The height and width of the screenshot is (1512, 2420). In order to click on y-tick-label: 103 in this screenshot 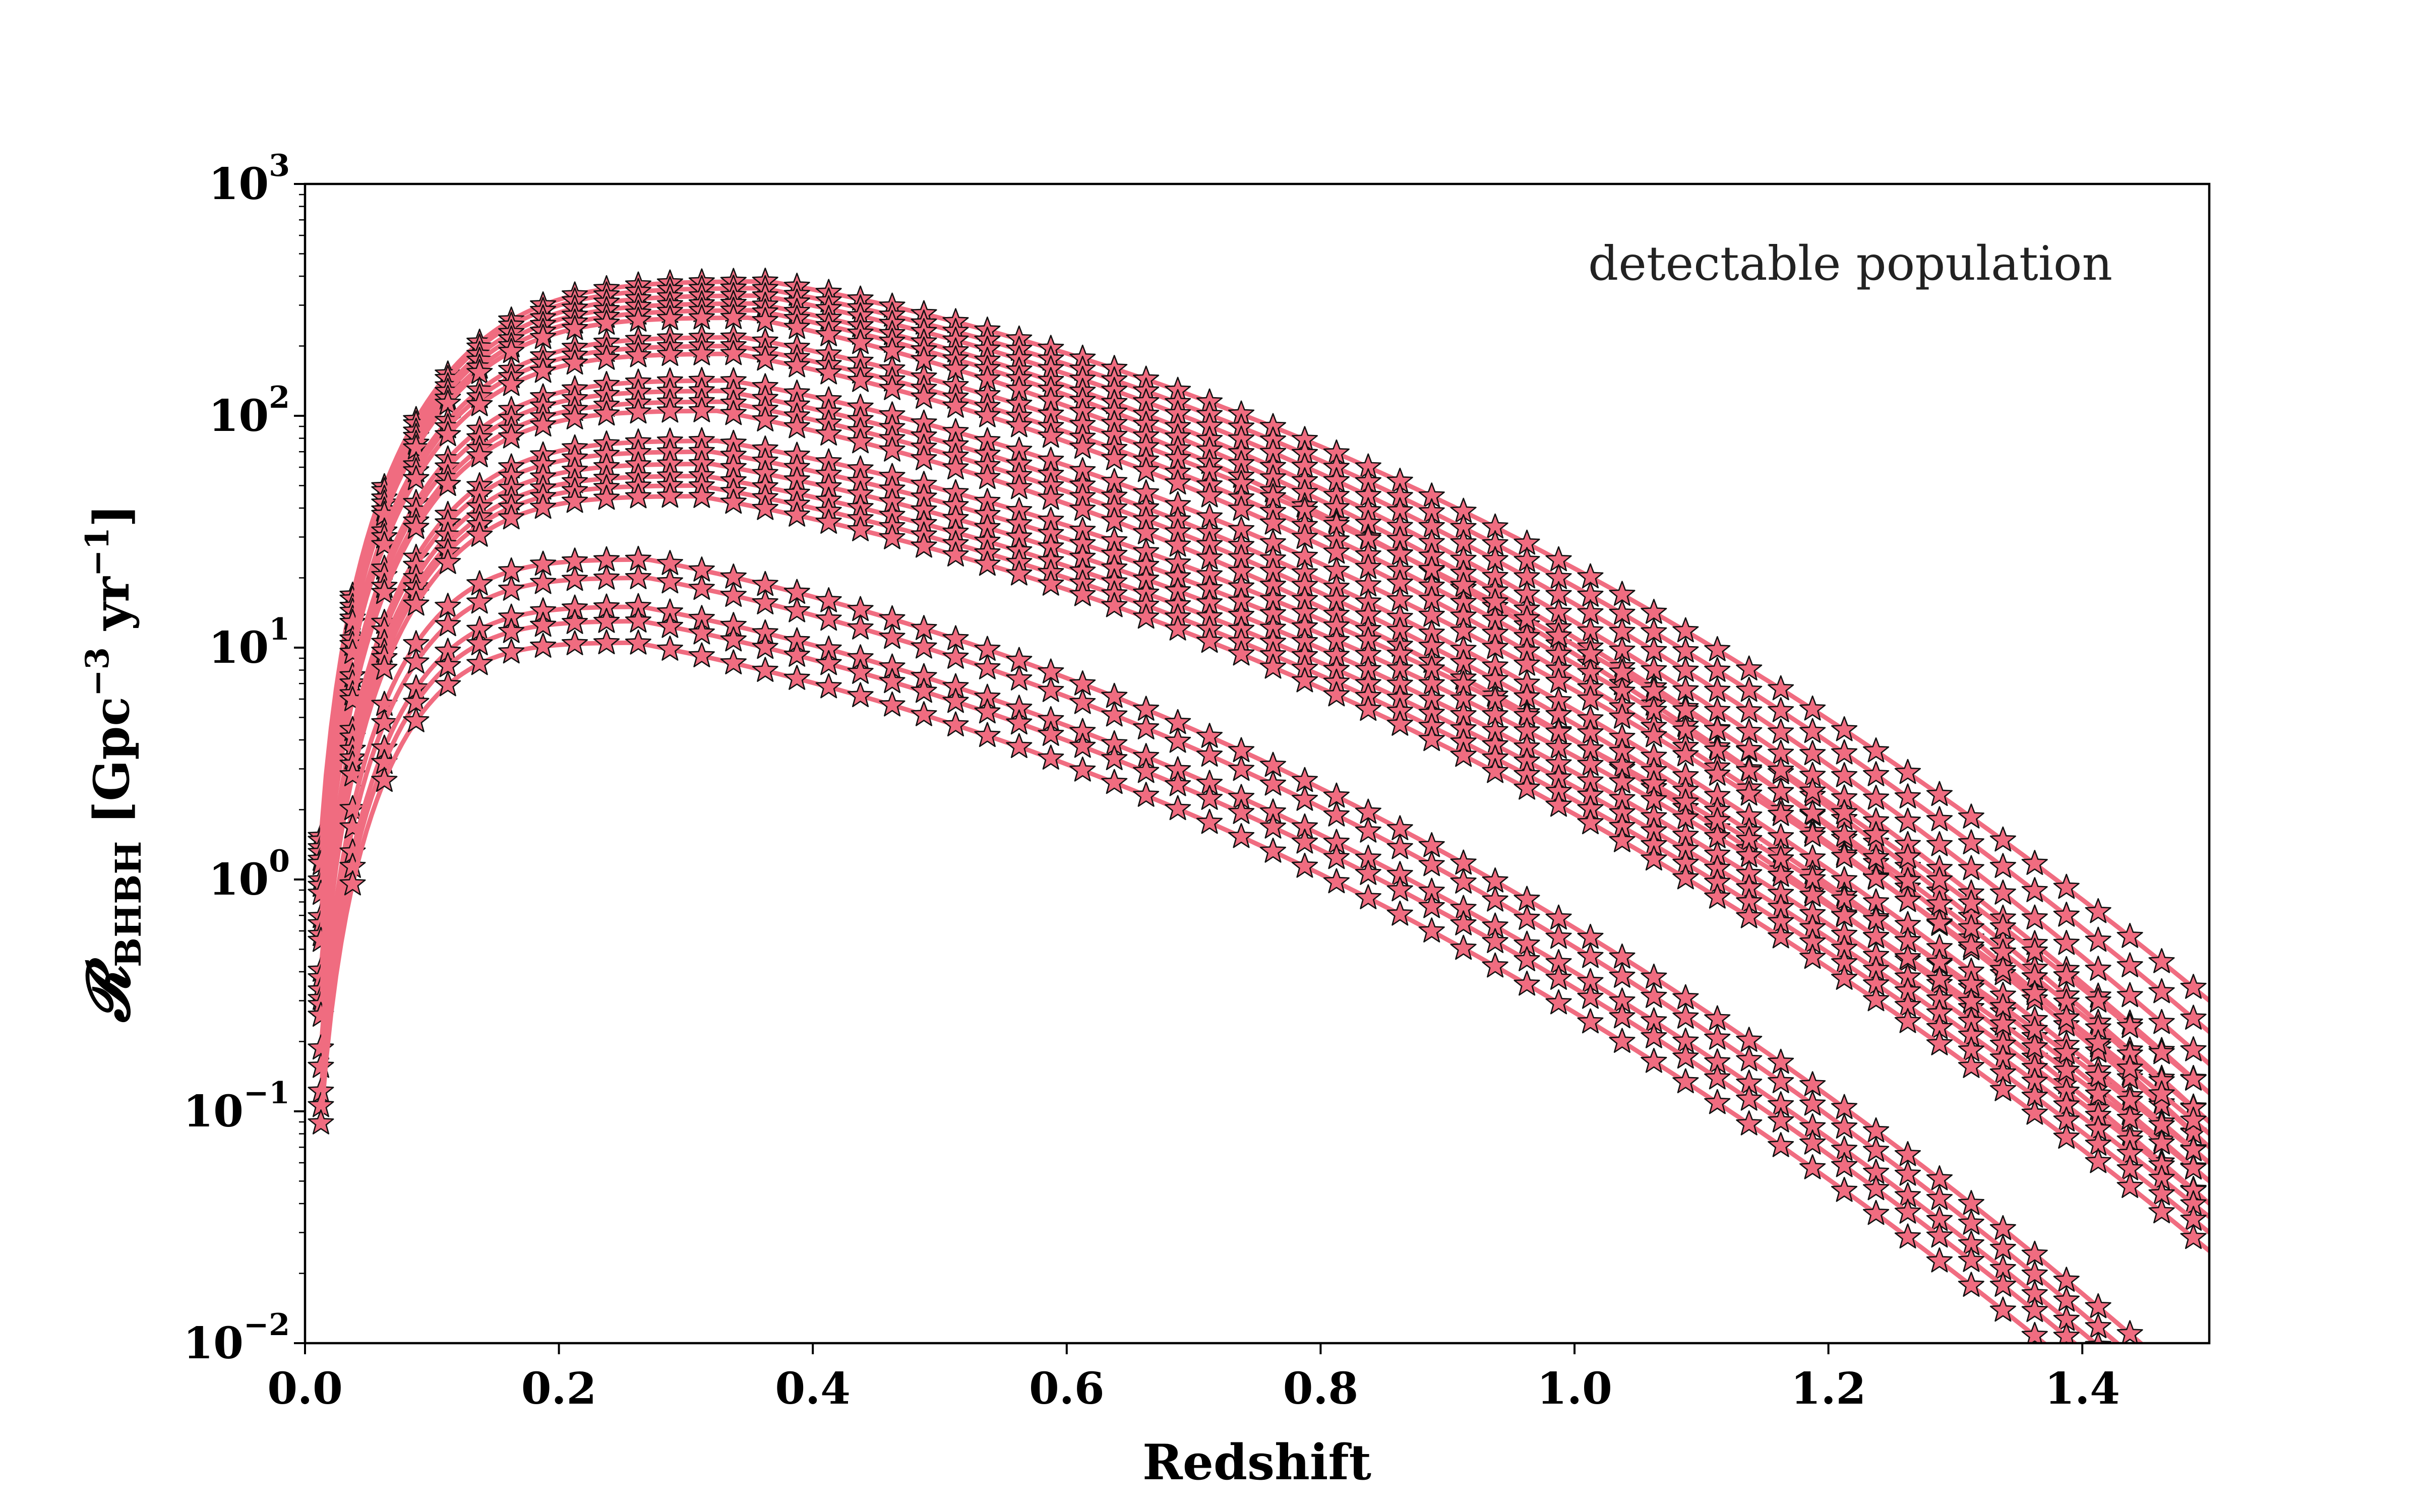, I will do `click(249, 179)`.